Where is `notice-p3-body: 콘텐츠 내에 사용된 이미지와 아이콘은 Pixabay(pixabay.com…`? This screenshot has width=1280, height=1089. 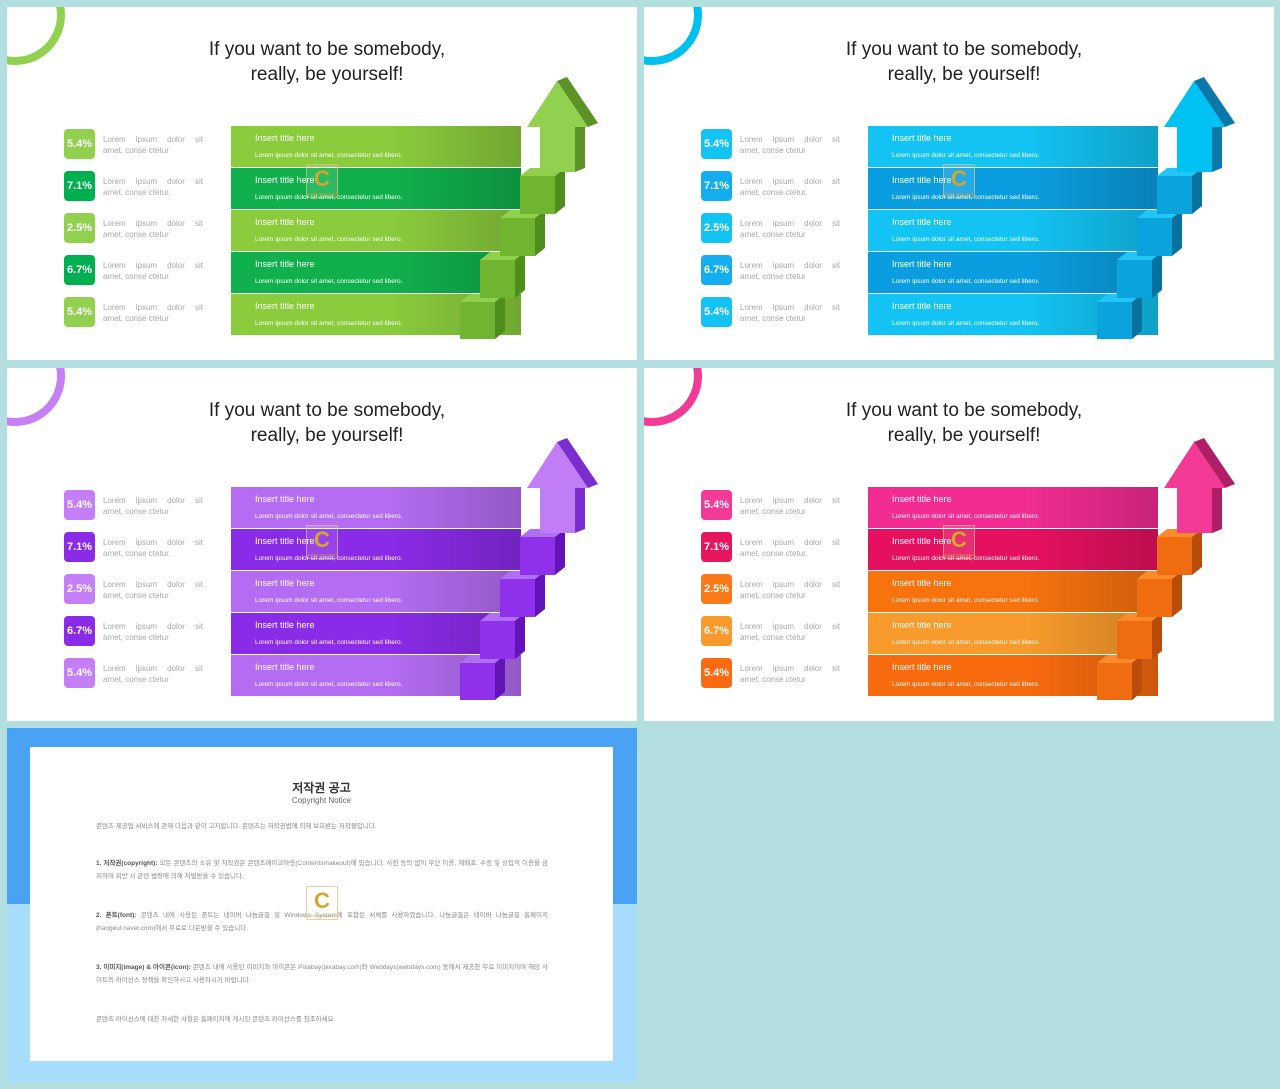 notice-p3-body: 콘텐츠 내에 사용된 이미지와 아이콘은 Pixabay(pixabay.com… is located at coordinates (322, 974).